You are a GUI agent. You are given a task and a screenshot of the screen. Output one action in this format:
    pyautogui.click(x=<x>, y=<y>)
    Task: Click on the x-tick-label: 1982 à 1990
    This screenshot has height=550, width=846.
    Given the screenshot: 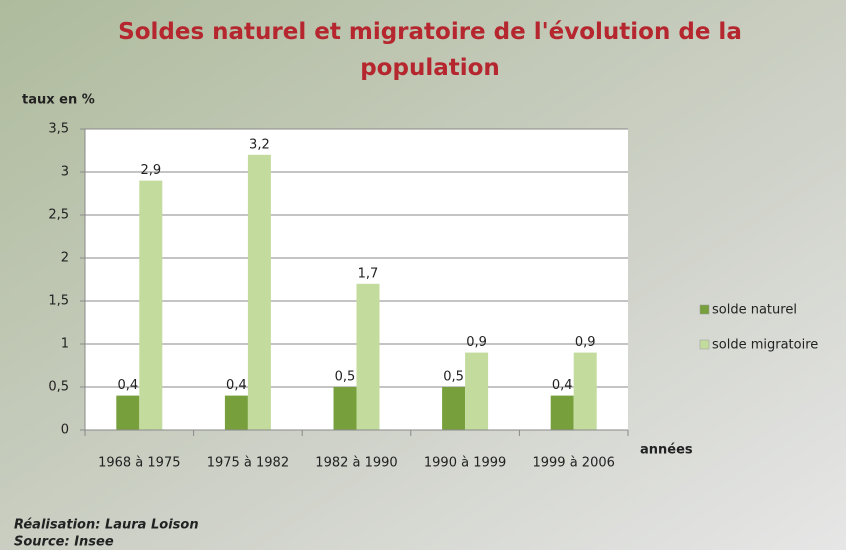 What is the action you would take?
    pyautogui.click(x=356, y=463)
    